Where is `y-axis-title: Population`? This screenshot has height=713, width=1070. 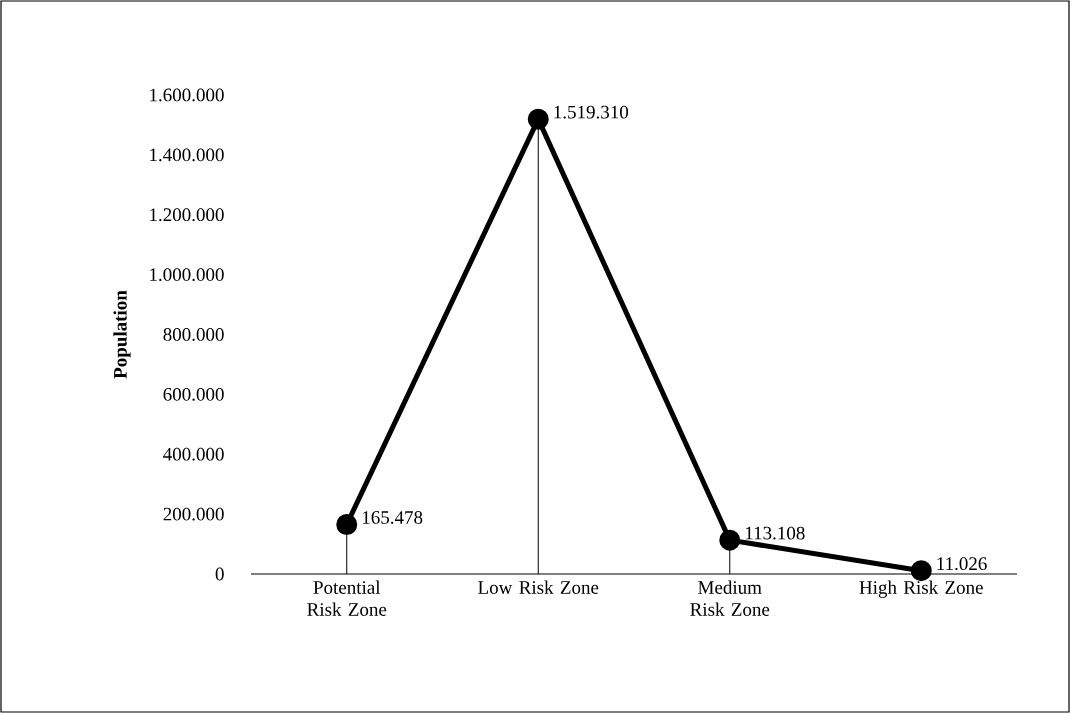
y-axis-title: Population is located at coordinates (122, 334).